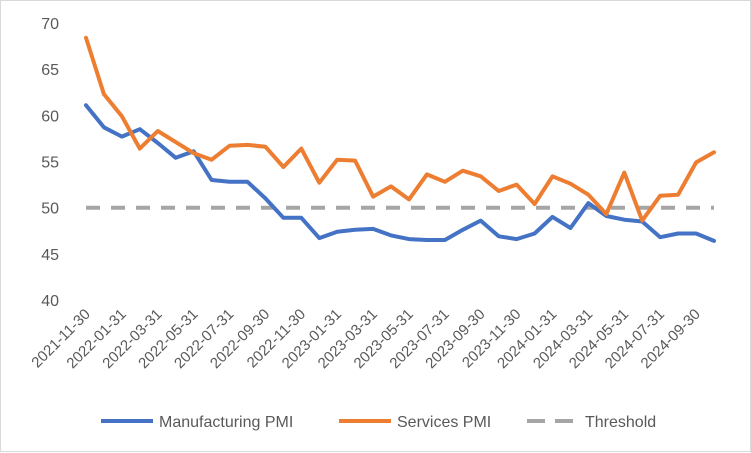 The width and height of the screenshot is (751, 453). Describe the element at coordinates (226, 422) in the screenshot. I see `legend-label: Manufacturing PMI` at that location.